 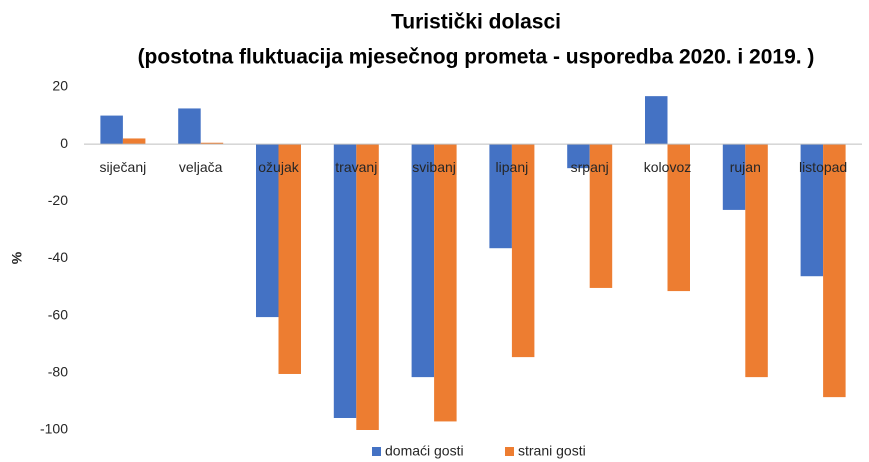 What do you see at coordinates (424, 451) in the screenshot?
I see `legend-label: domaći gosti` at bounding box center [424, 451].